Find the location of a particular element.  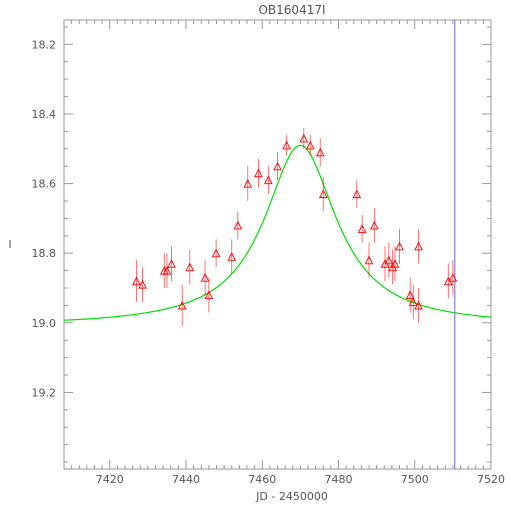

y-tick-label: 18.2 is located at coordinates (44, 44).